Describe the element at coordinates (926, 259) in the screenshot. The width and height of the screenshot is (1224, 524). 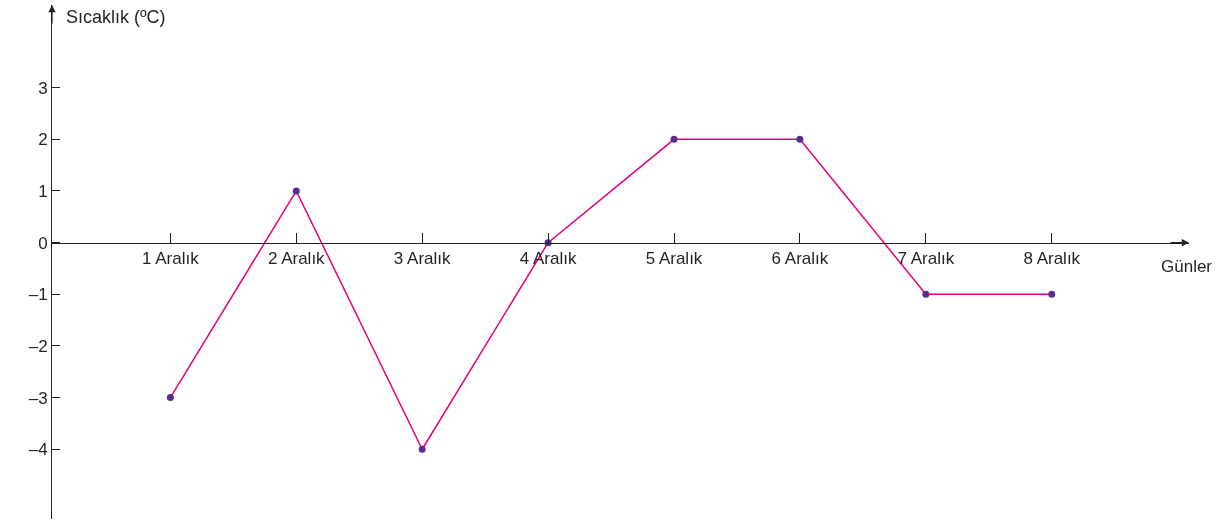
I see `x-tick-label: 7 Aralık` at that location.